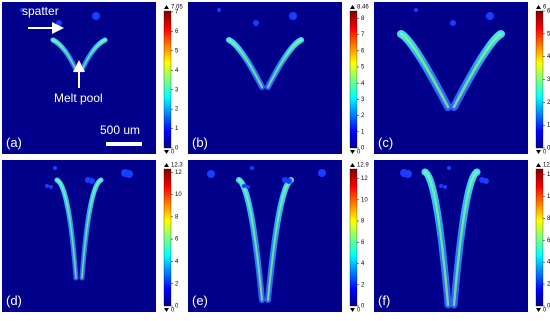  I want to click on colorbar-max: 8.46, so click(363, 8).